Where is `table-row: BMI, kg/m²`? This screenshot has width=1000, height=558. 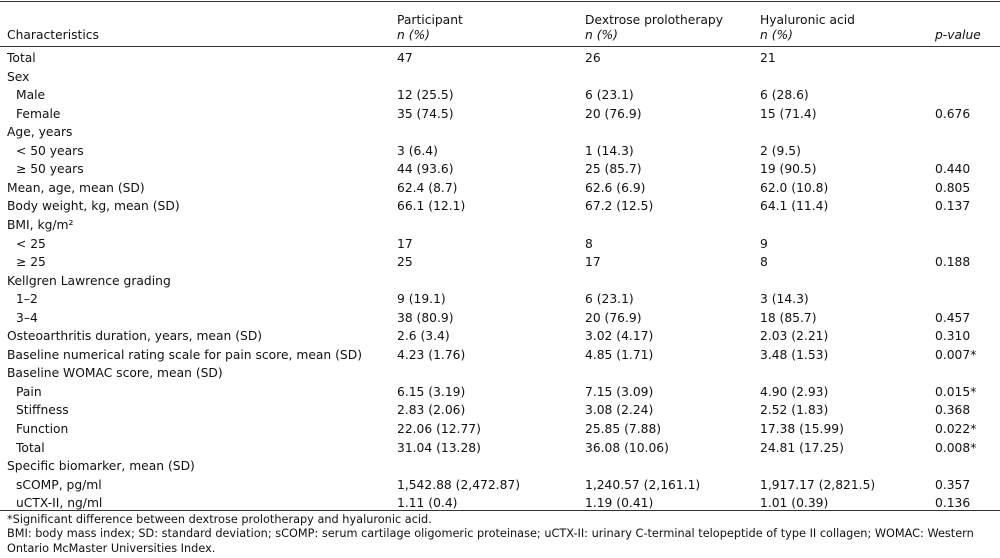
table-row: BMI, kg/m² is located at coordinates (500, 222).